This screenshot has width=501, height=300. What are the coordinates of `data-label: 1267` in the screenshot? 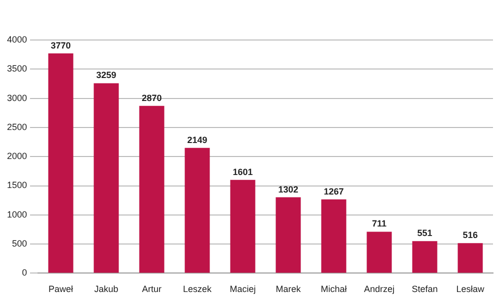 It's located at (334, 191).